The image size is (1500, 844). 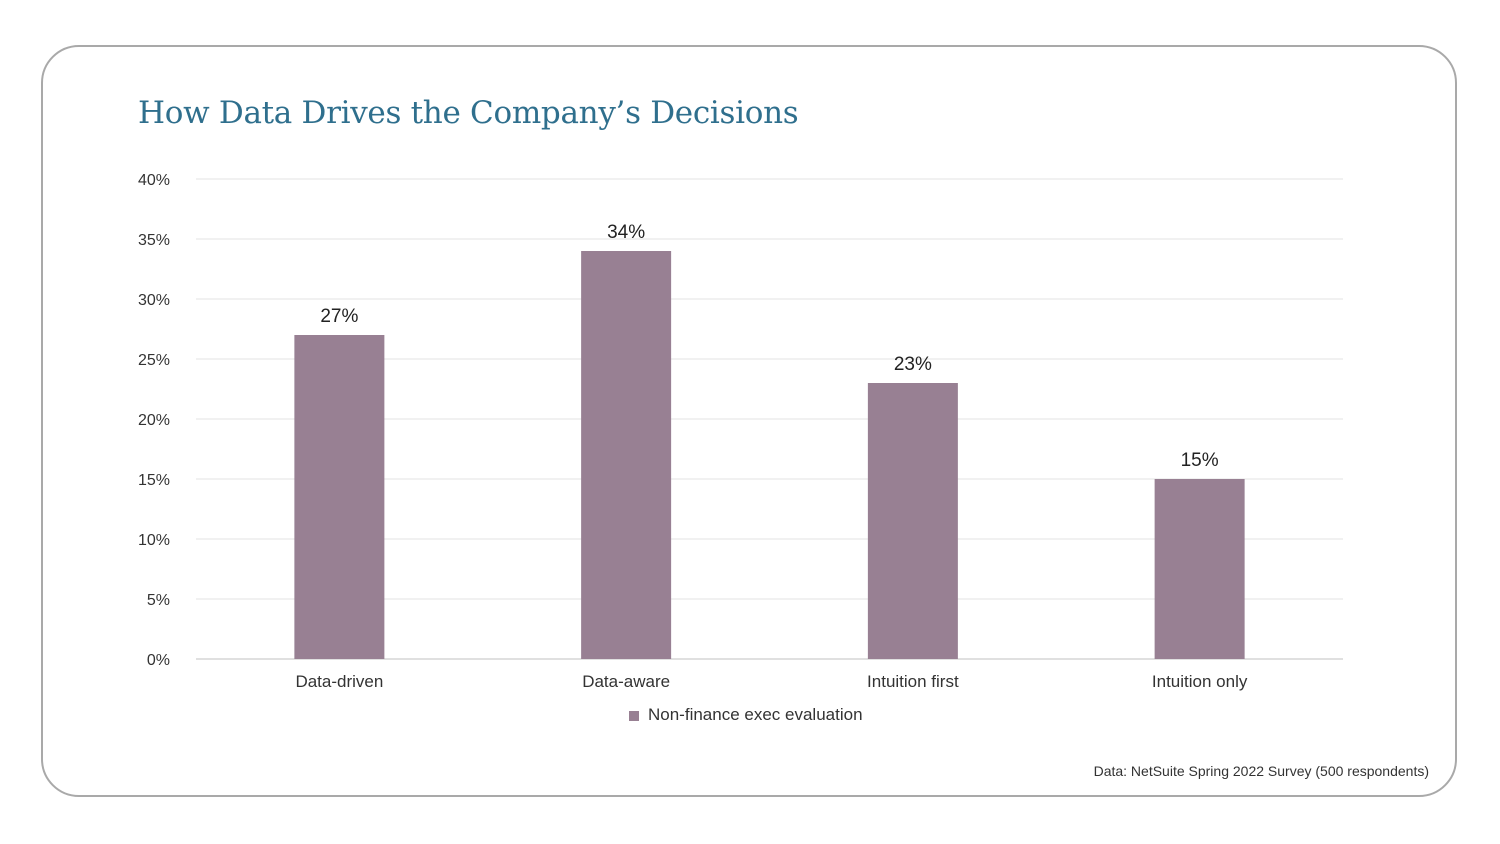 I want to click on chart-title: How Data Drives the Company’s Decisions, so click(x=468, y=113).